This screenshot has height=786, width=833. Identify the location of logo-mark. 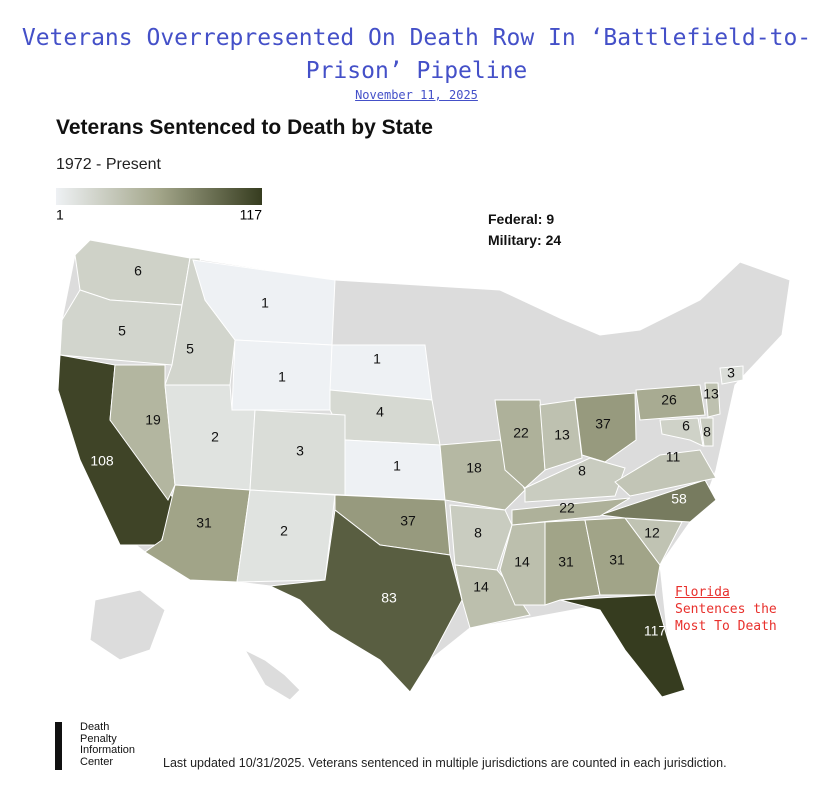
(58, 746).